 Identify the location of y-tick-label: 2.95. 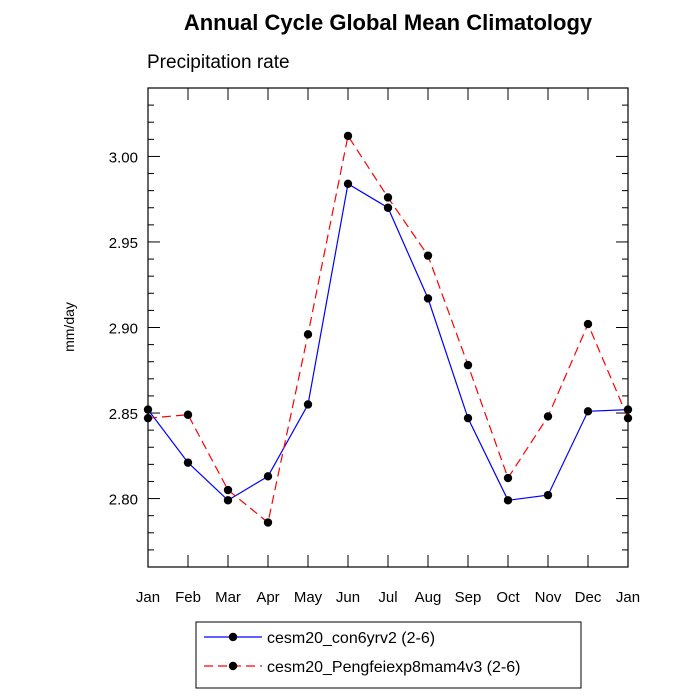
(123, 243).